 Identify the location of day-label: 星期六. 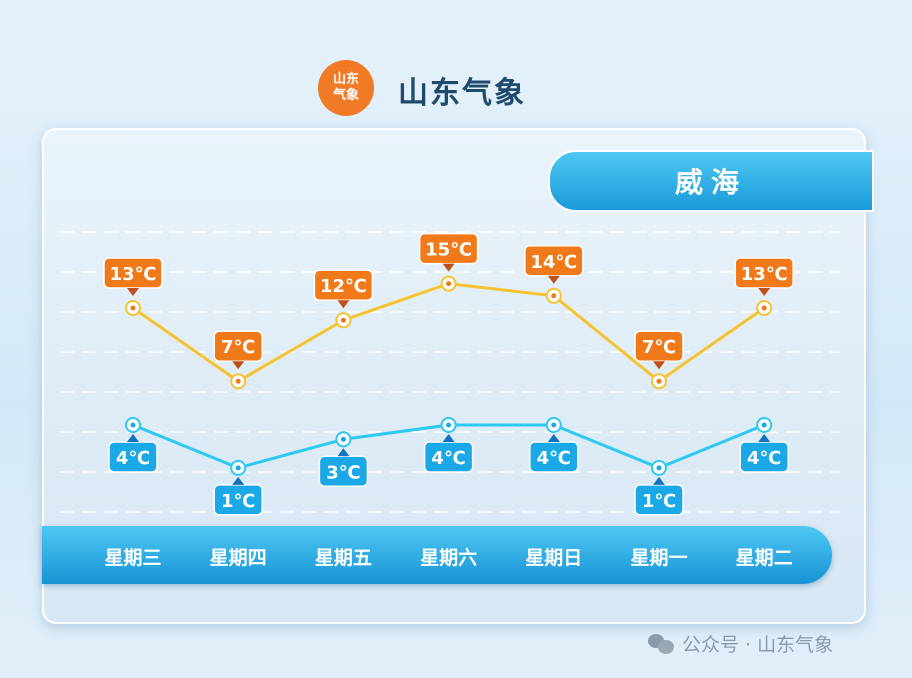
(449, 558).